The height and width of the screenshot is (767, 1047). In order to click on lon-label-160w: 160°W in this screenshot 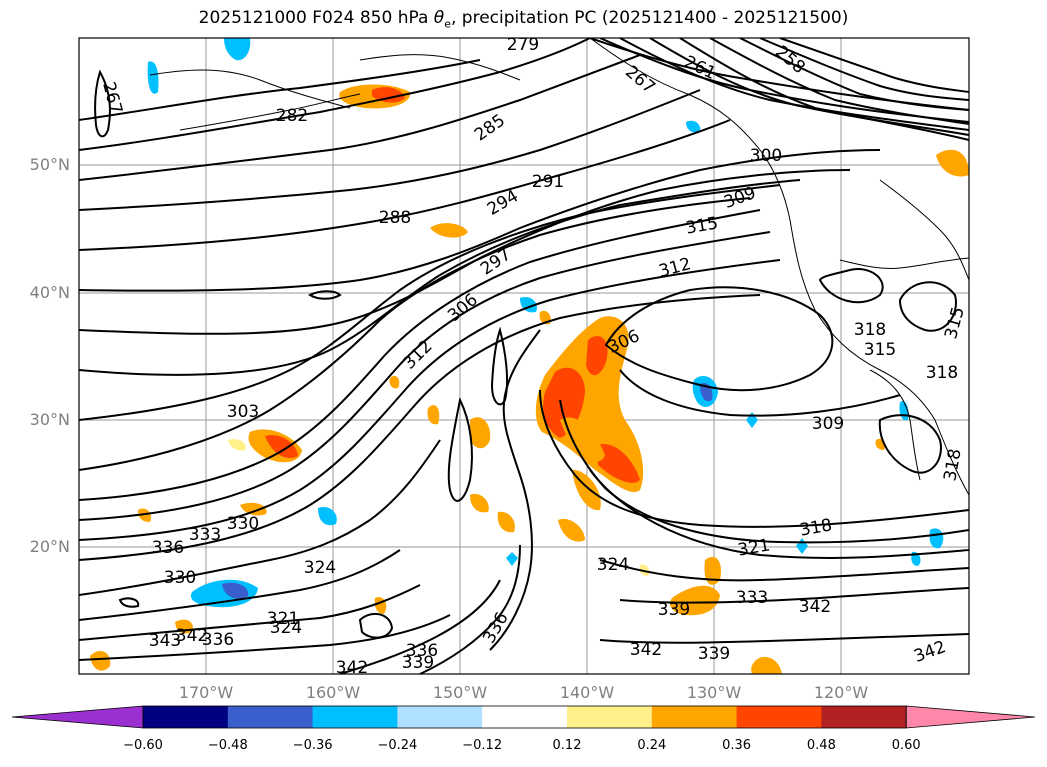, I will do `click(333, 692)`.